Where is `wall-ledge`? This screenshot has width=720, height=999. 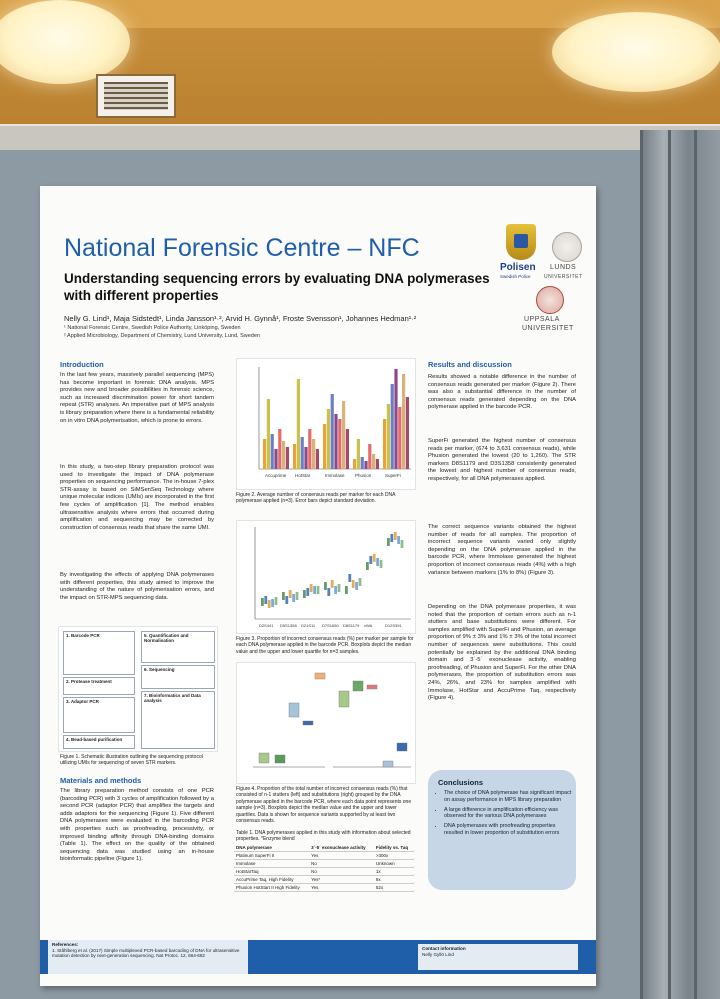
wall-ledge is located at coordinates (360, 138).